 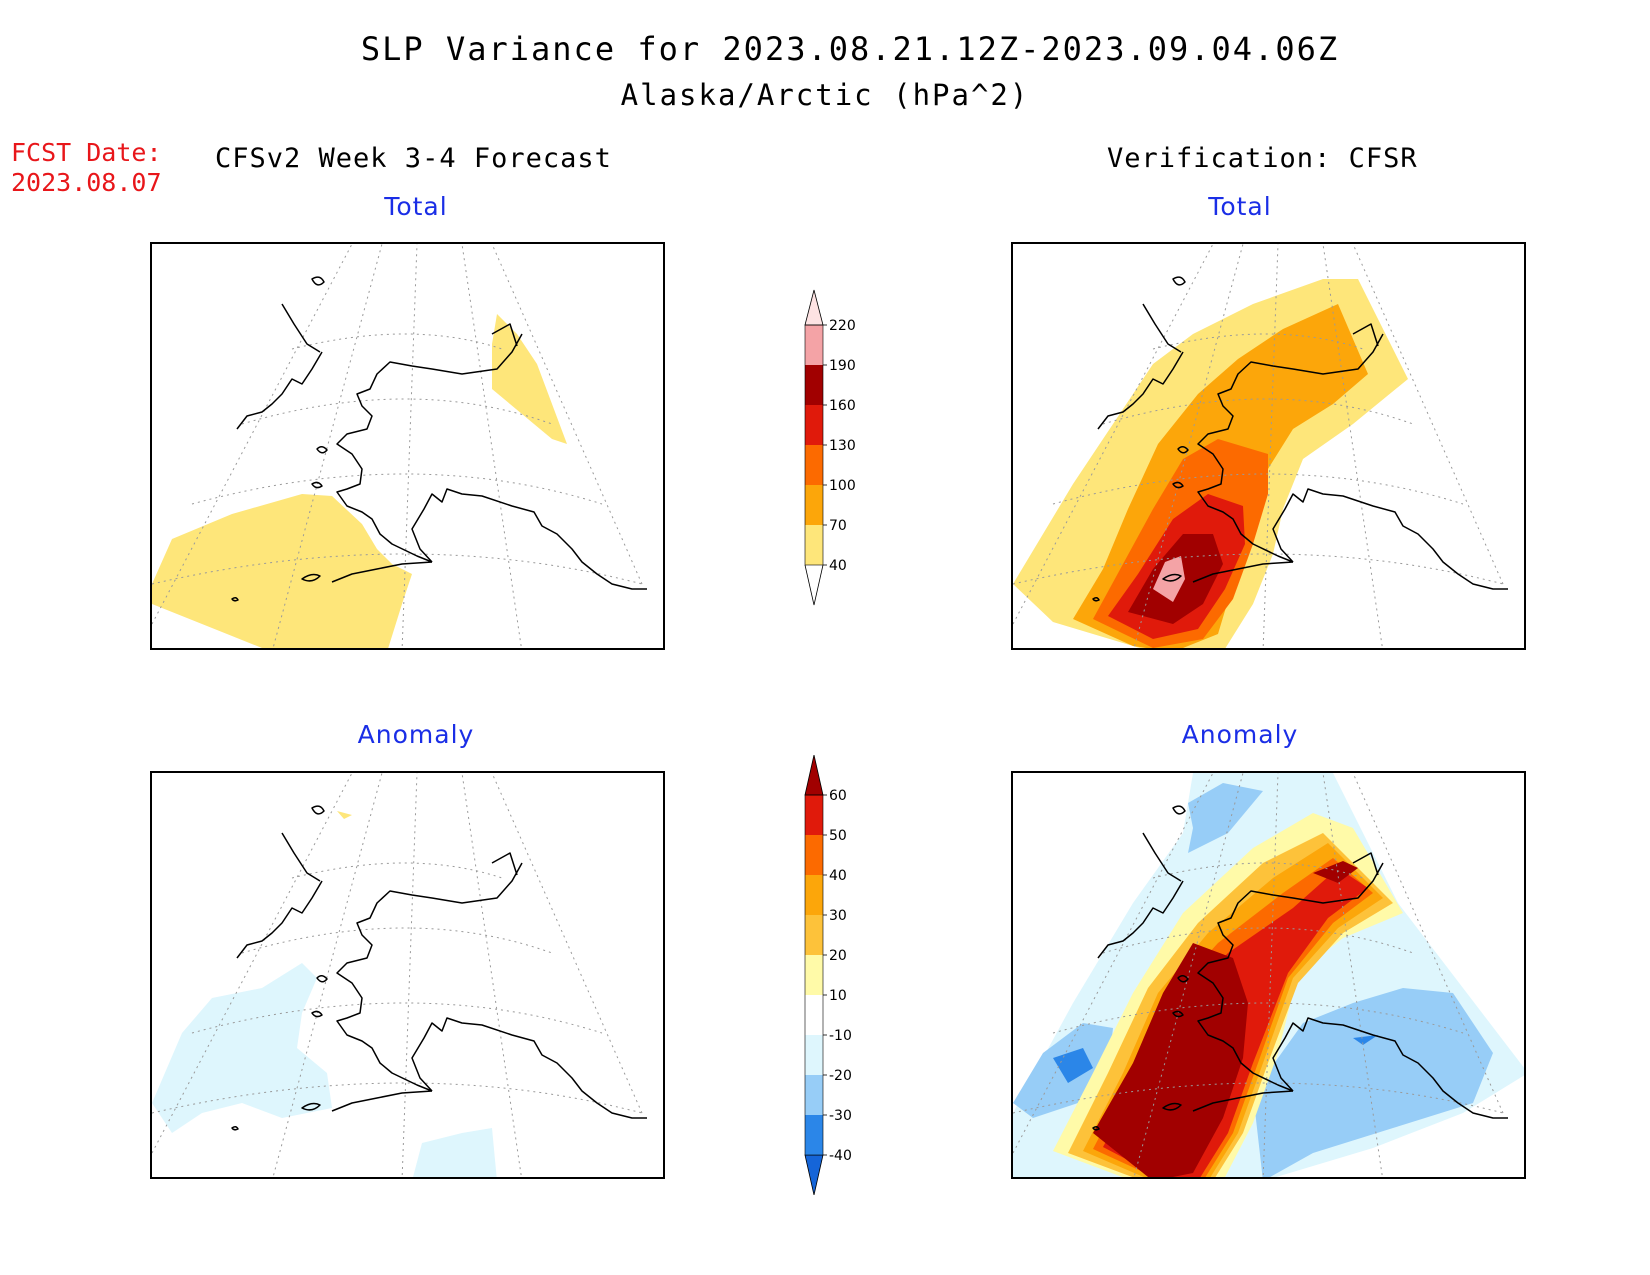 What do you see at coordinates (828, 975) in the screenshot?
I see `anomaly-colorbar: -40 -30 -20 -10 10 20 30 40 50 60` at bounding box center [828, 975].